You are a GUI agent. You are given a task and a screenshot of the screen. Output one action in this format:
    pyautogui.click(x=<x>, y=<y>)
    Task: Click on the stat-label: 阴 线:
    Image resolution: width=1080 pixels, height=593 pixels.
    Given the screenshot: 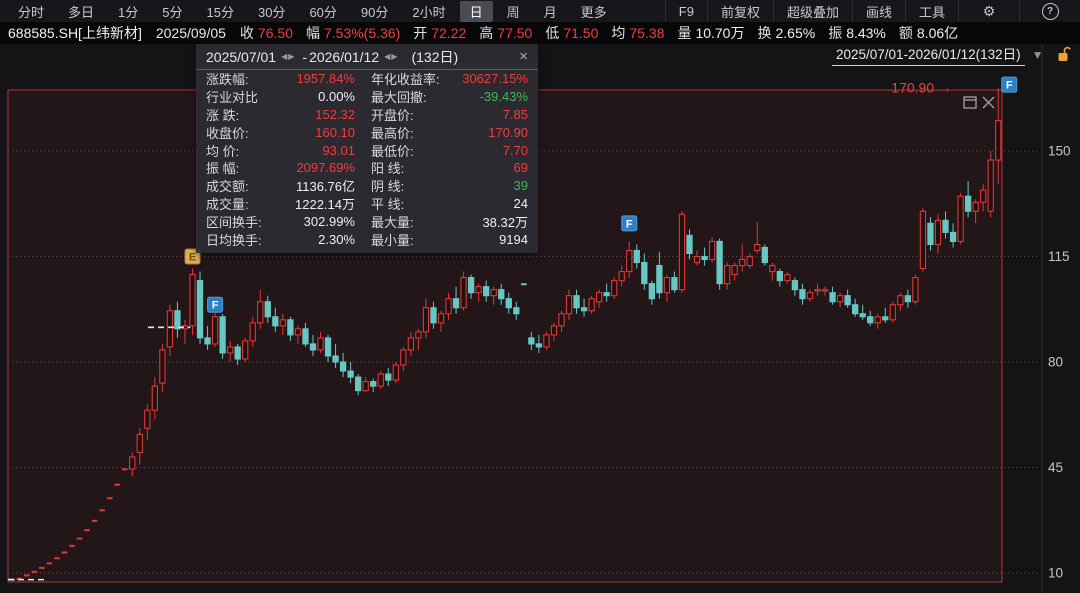 What is the action you would take?
    pyautogui.click(x=388, y=187)
    